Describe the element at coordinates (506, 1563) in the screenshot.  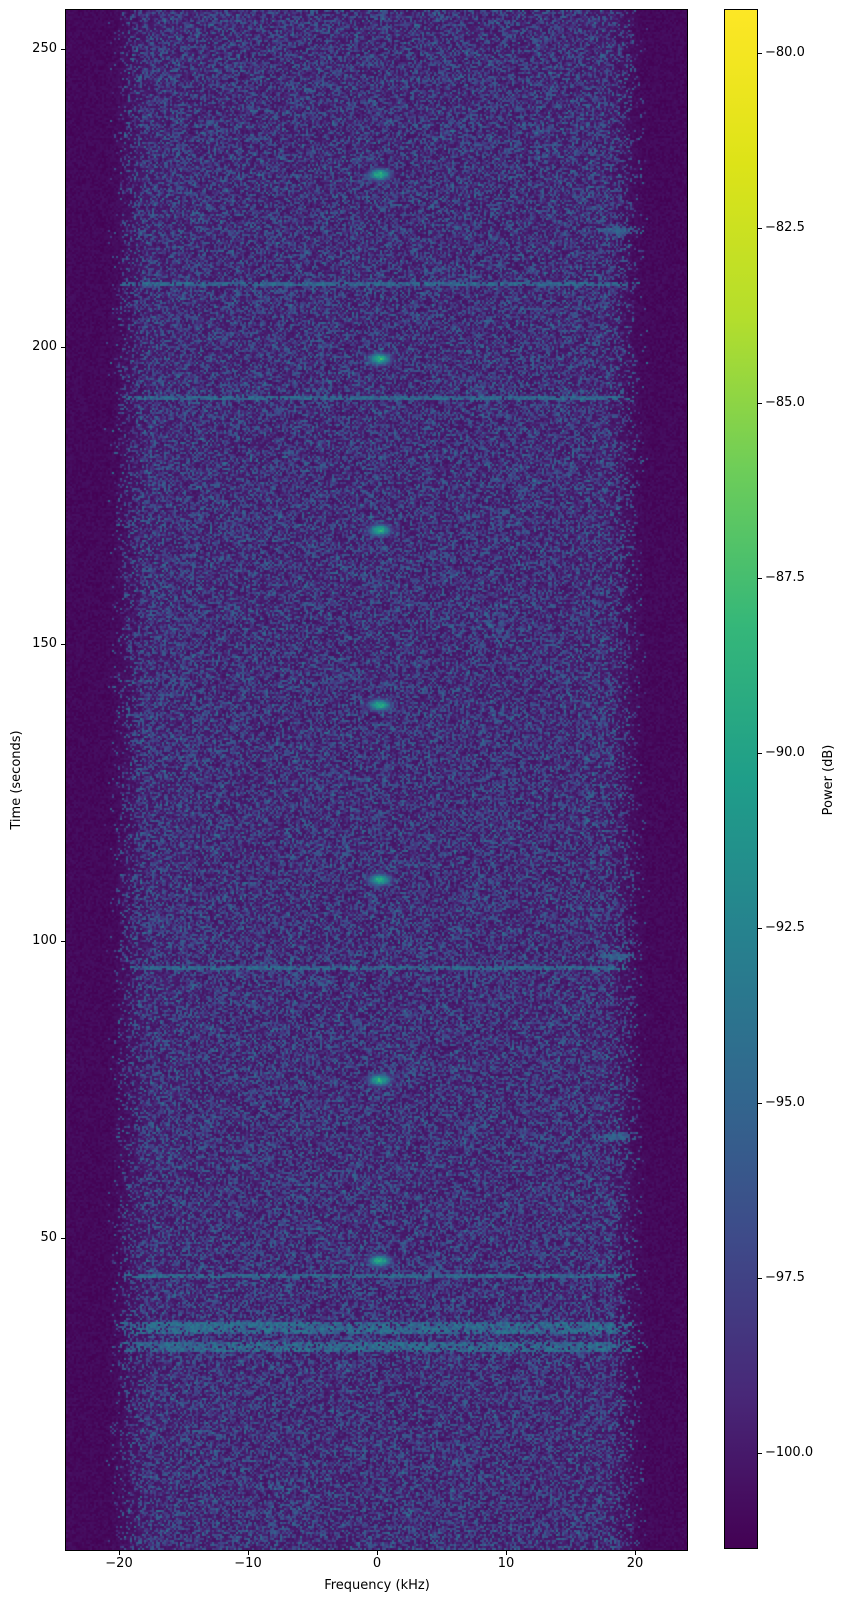
I see `x-tick-label: 10` at that location.